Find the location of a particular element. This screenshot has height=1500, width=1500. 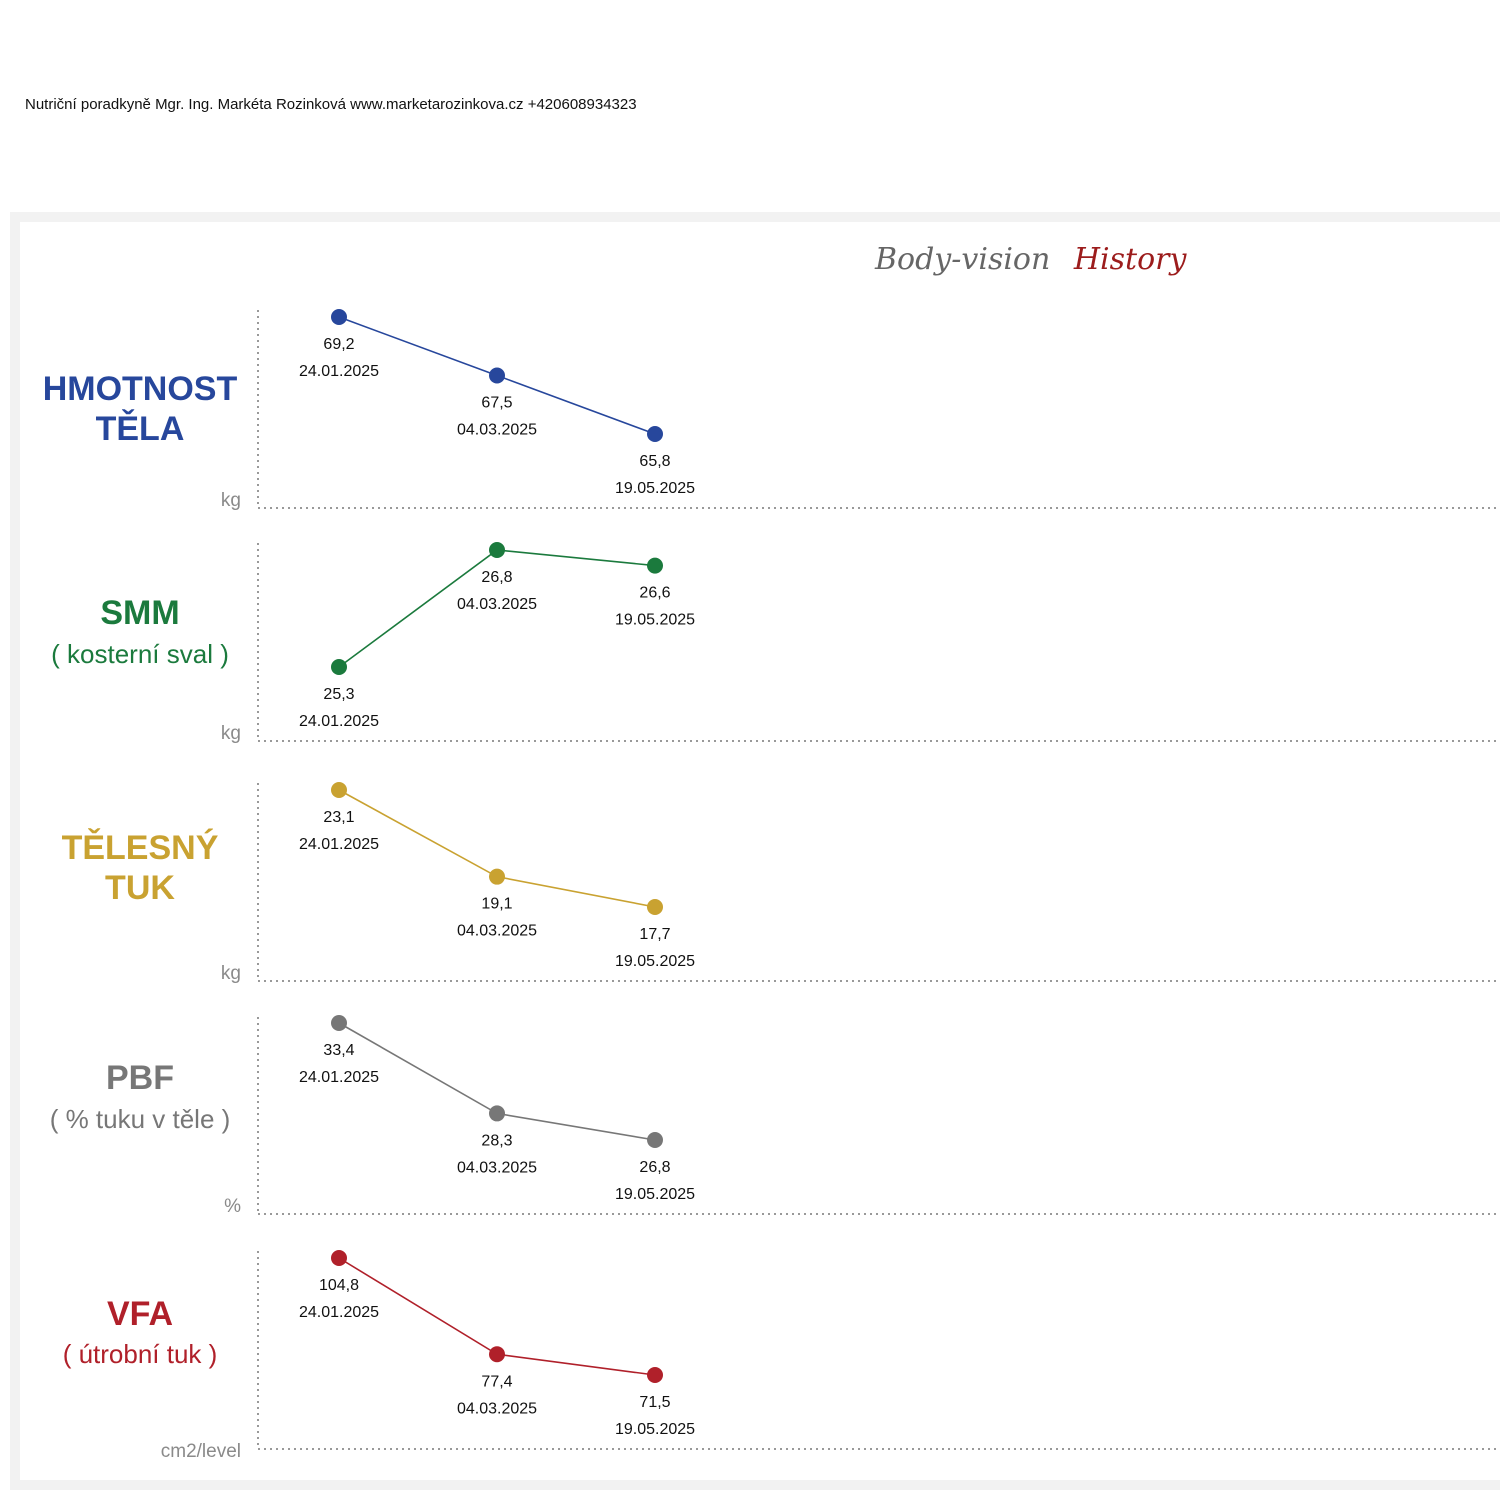

chart-4-subtitle: ( % tuku v těle ) is located at coordinates (140, 1119).